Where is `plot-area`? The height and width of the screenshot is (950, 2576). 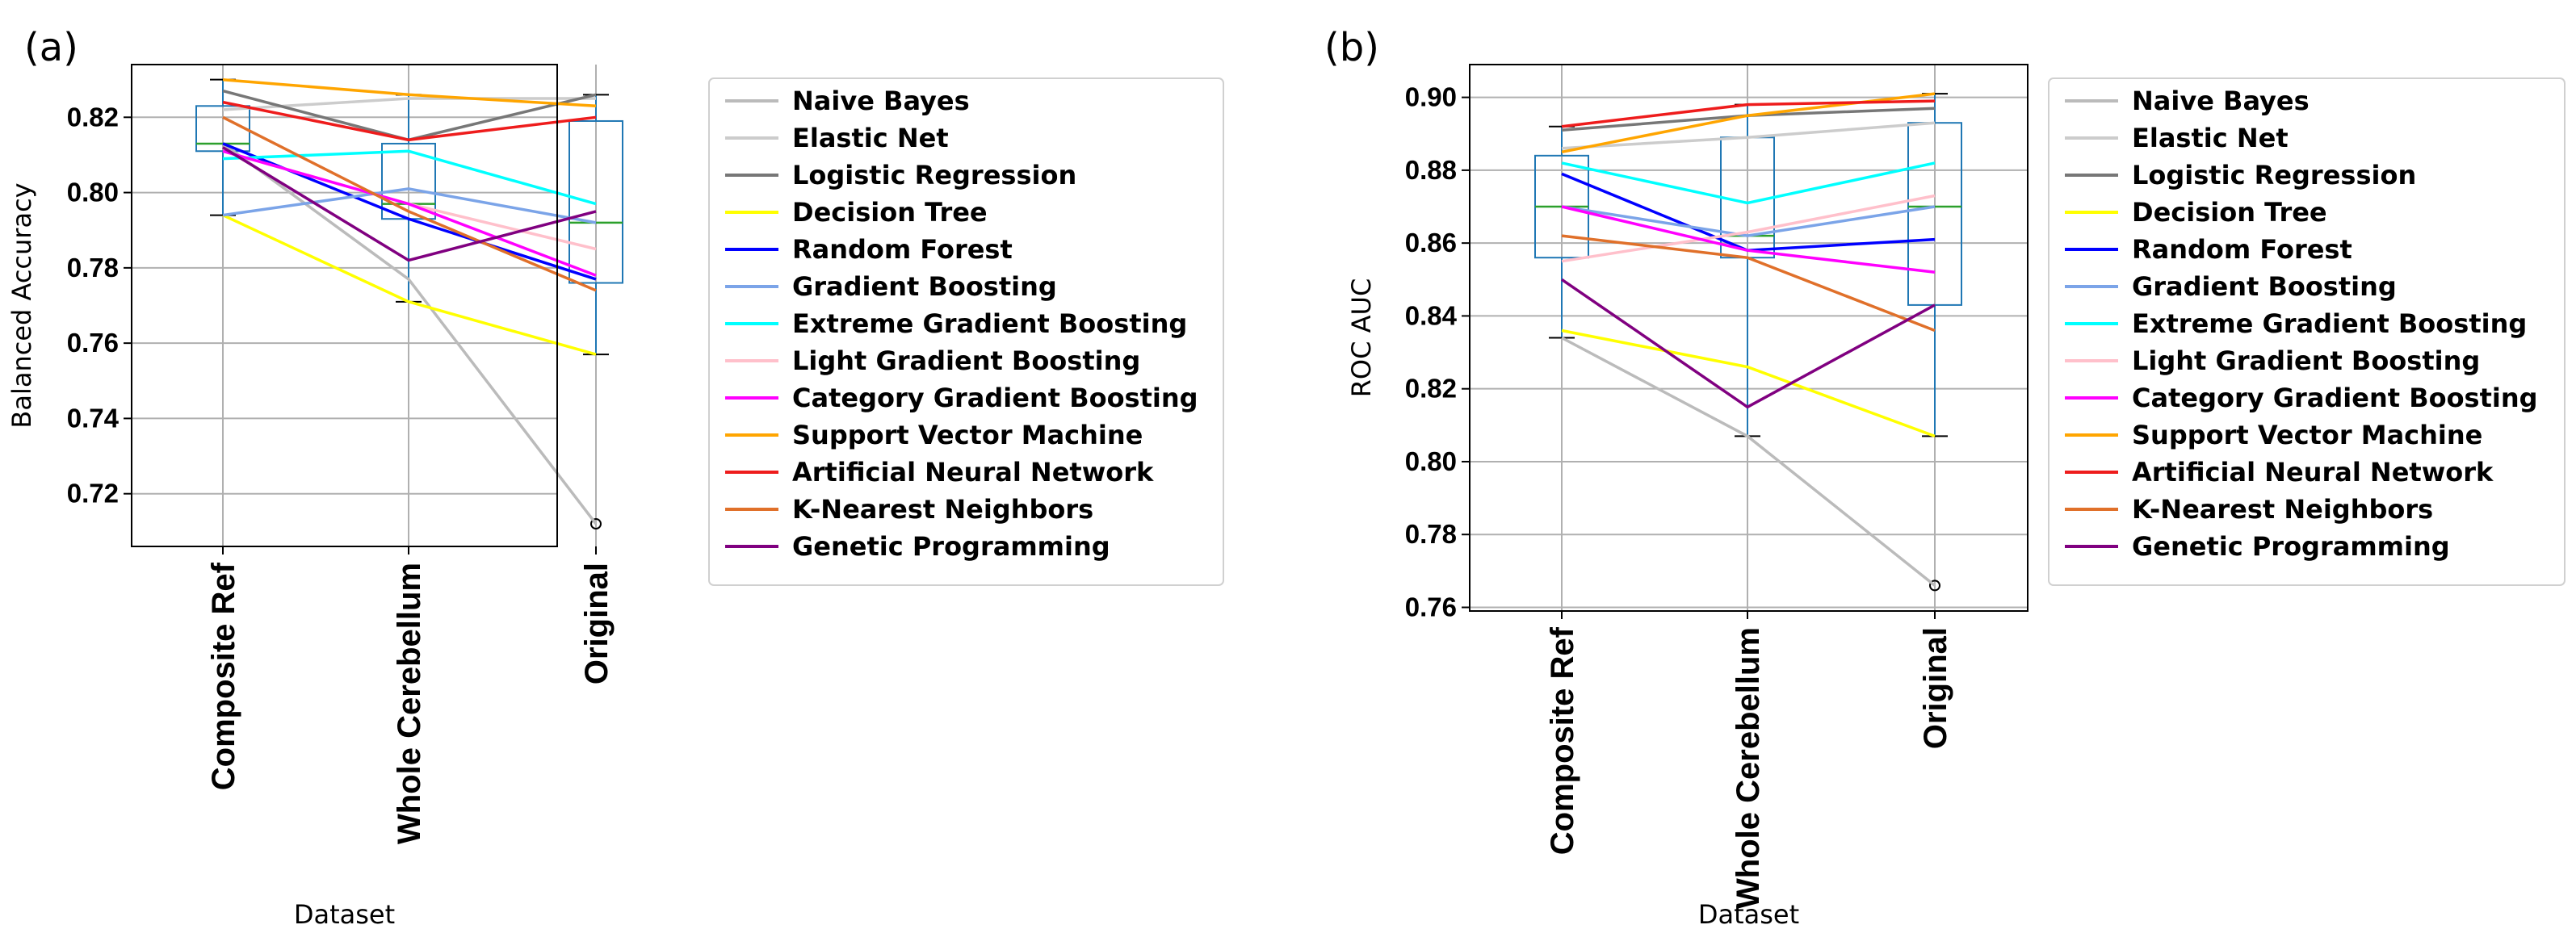
plot-area is located at coordinates (344, 305).